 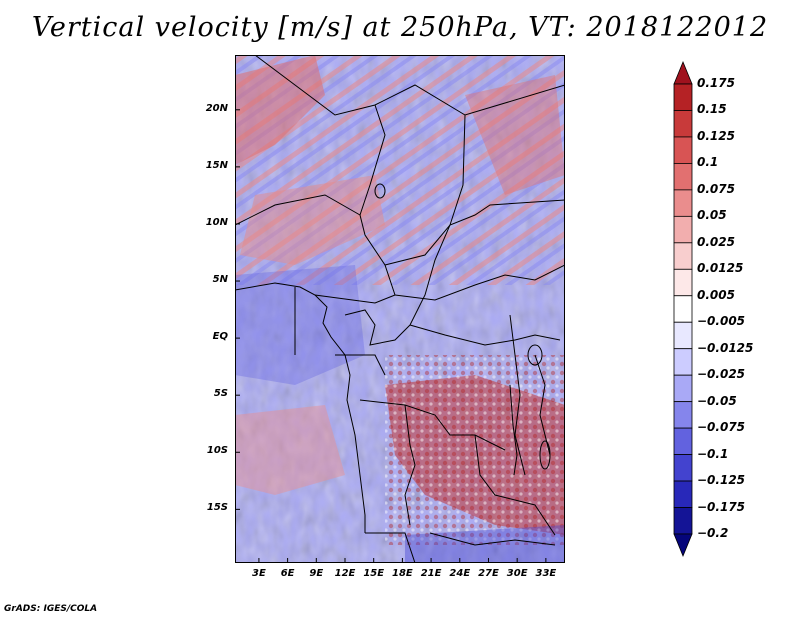 I want to click on lon-label: 30E, so click(x=517, y=573).